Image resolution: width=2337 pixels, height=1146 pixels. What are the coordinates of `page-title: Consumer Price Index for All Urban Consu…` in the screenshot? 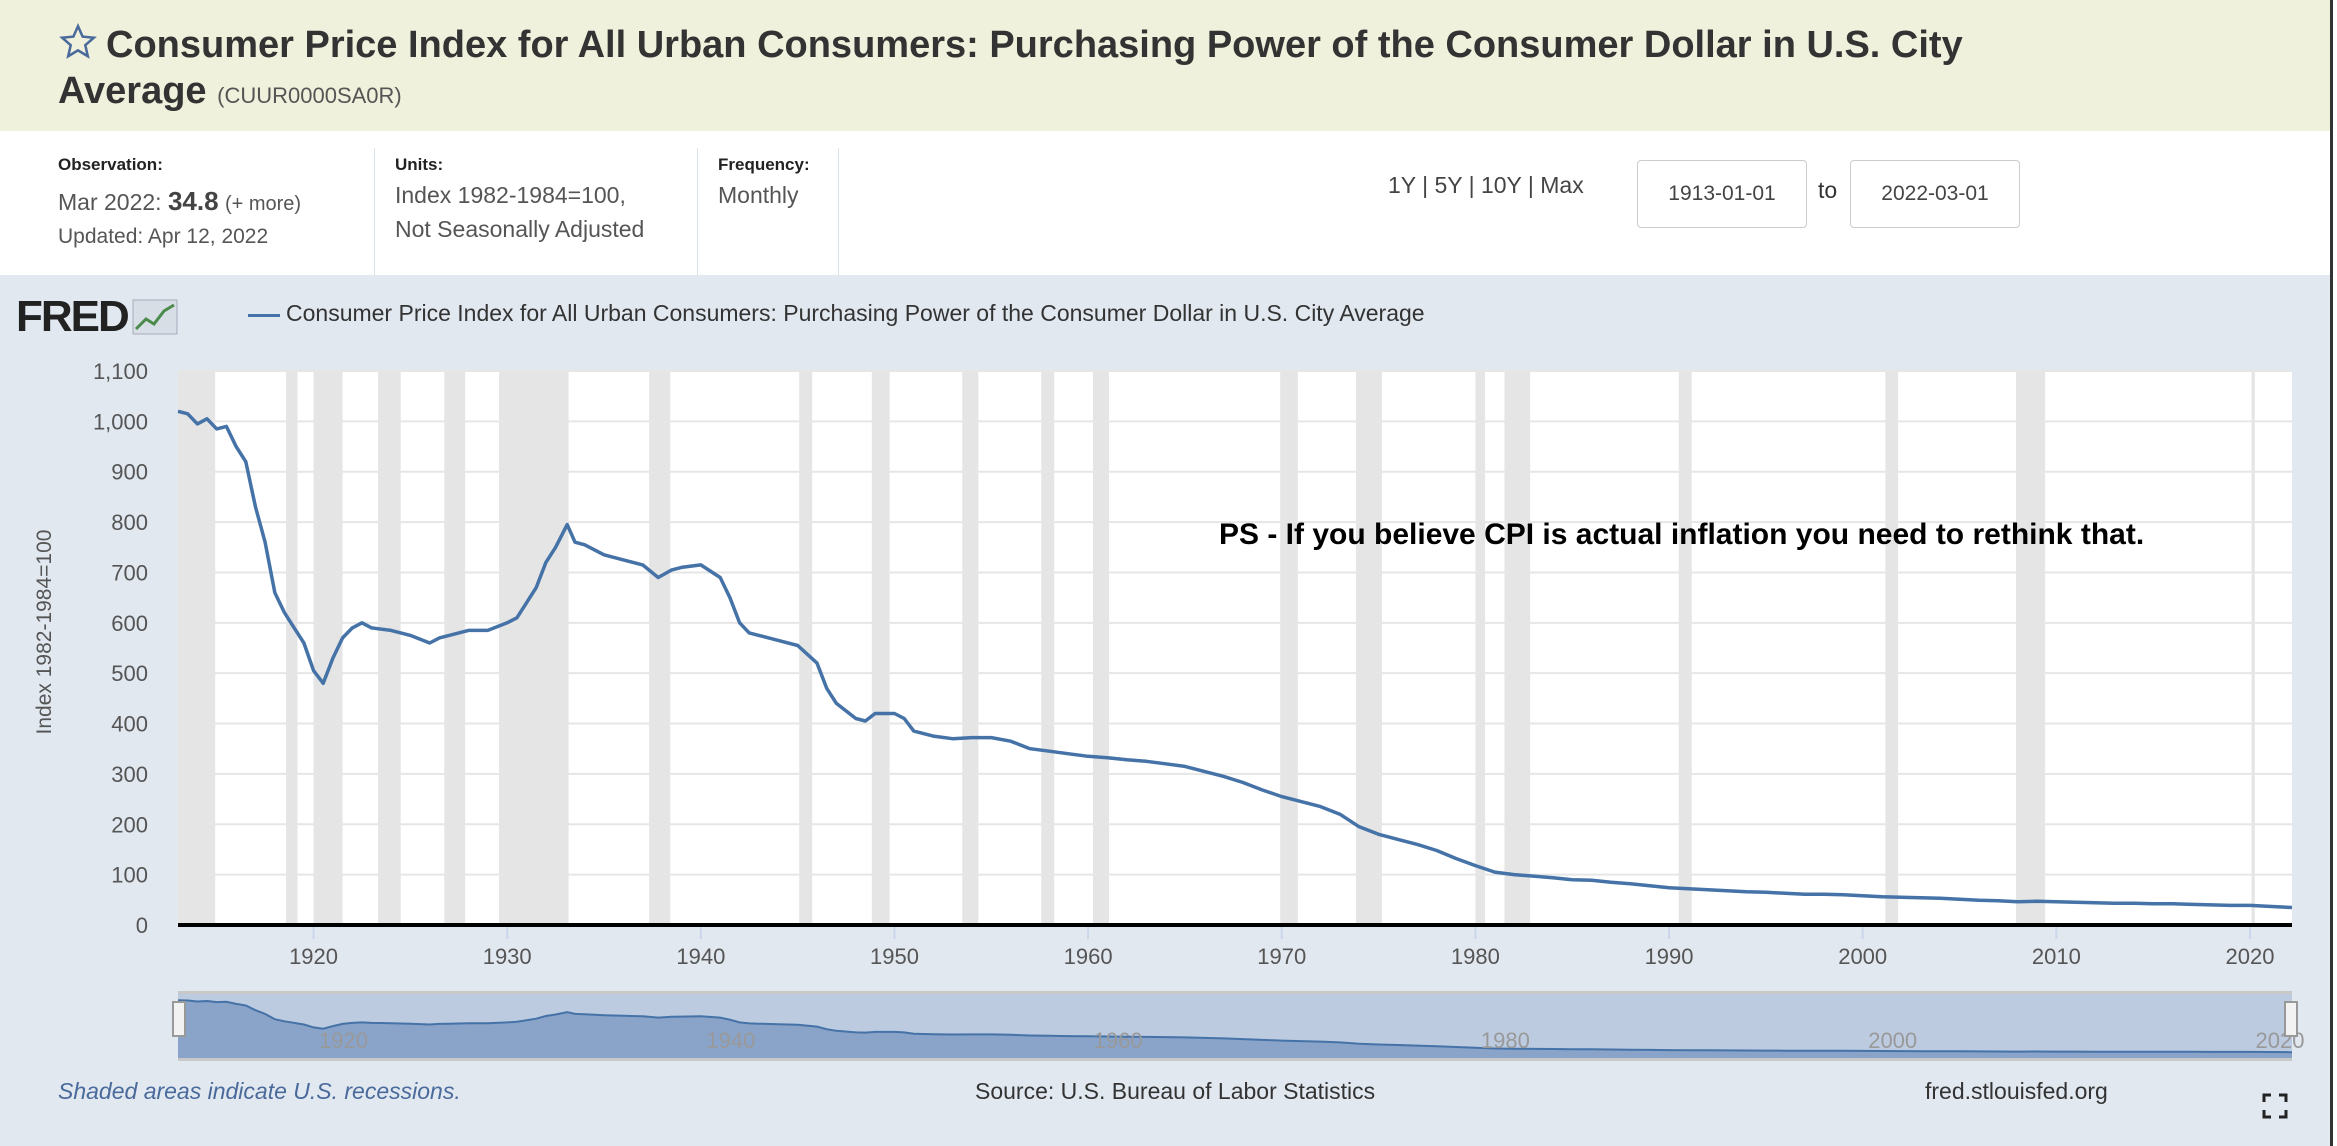 It's located at (1058, 70).